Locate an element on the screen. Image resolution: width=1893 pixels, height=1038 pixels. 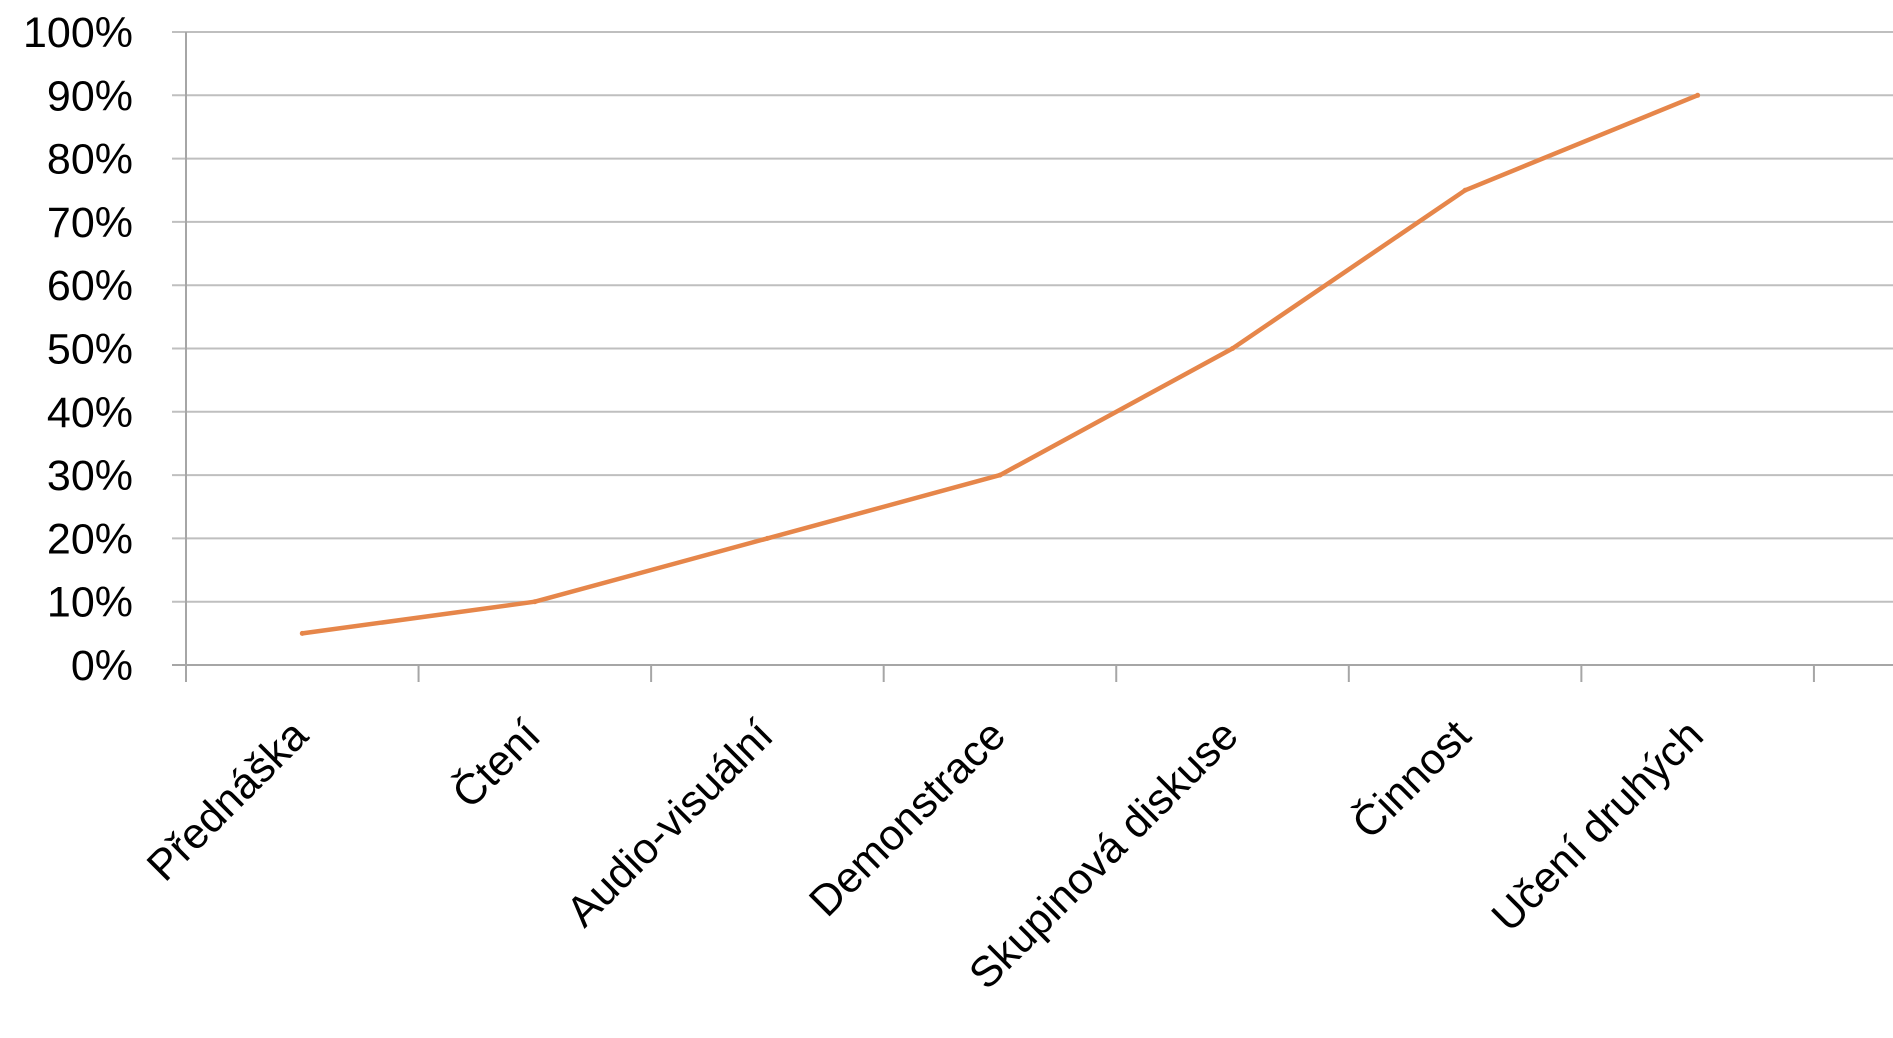
y-tick-label: 30% is located at coordinates (90, 476).